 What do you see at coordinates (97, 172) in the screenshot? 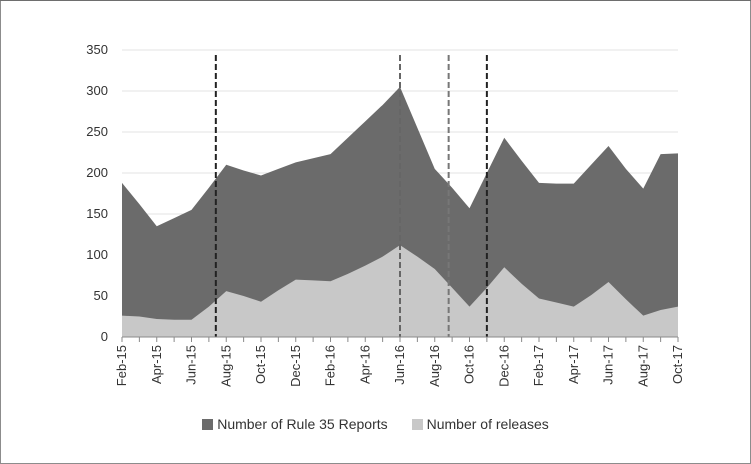
I see `y-tick-label-200: 200` at bounding box center [97, 172].